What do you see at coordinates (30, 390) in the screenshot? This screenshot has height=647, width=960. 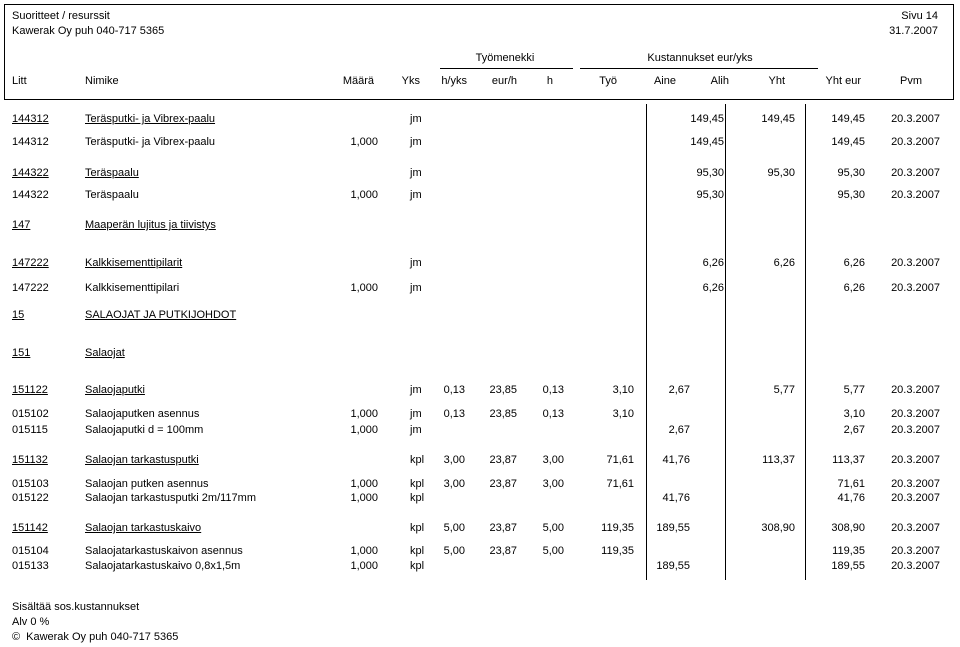 I see `cell-litt: 151122` at bounding box center [30, 390].